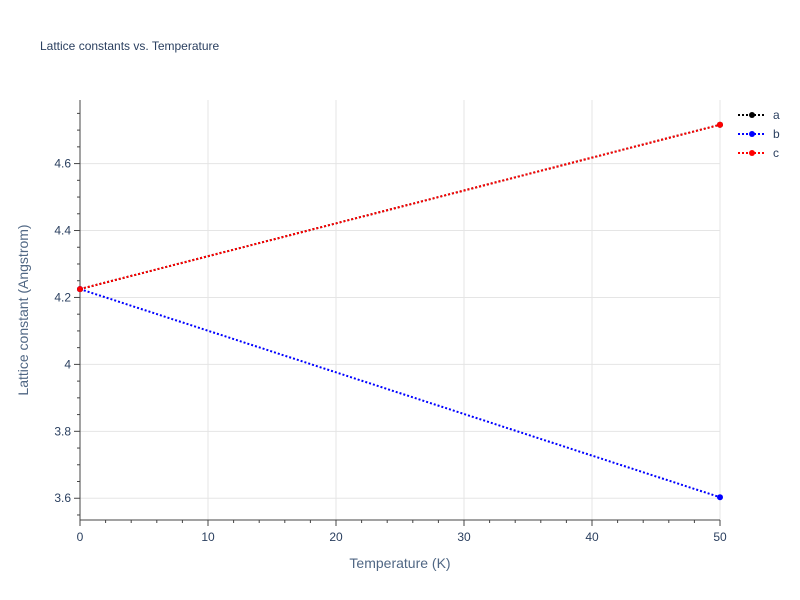 This screenshot has height=600, width=800. What do you see at coordinates (720, 497) in the screenshot?
I see `data-point-b` at bounding box center [720, 497].